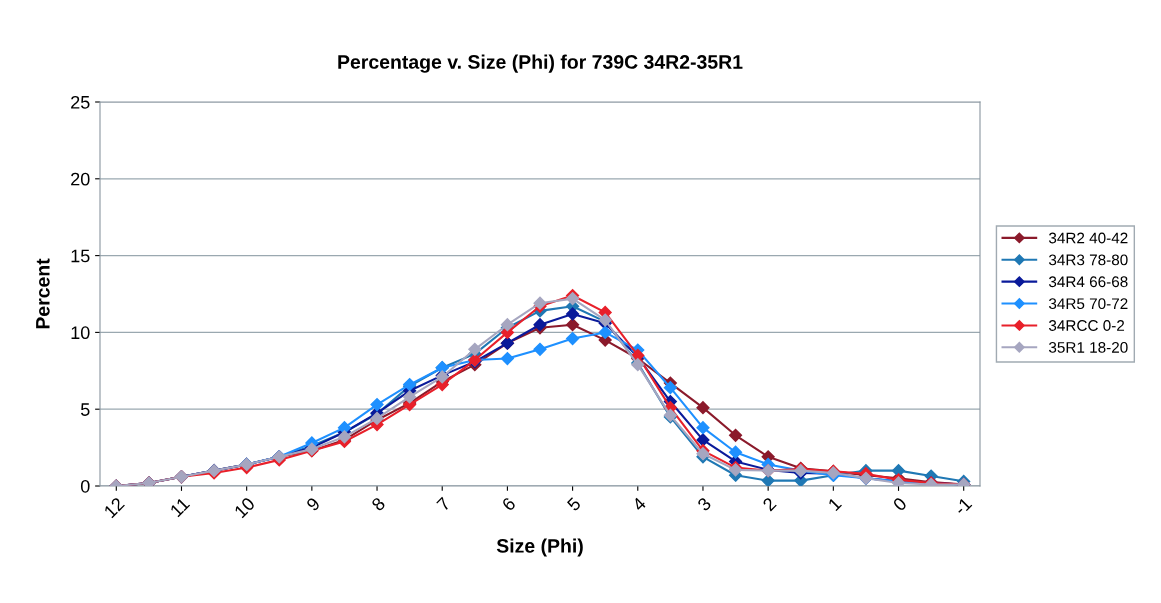  Describe the element at coordinates (1088, 304) in the screenshot. I see `legend-label: 34R5 70-72` at that location.